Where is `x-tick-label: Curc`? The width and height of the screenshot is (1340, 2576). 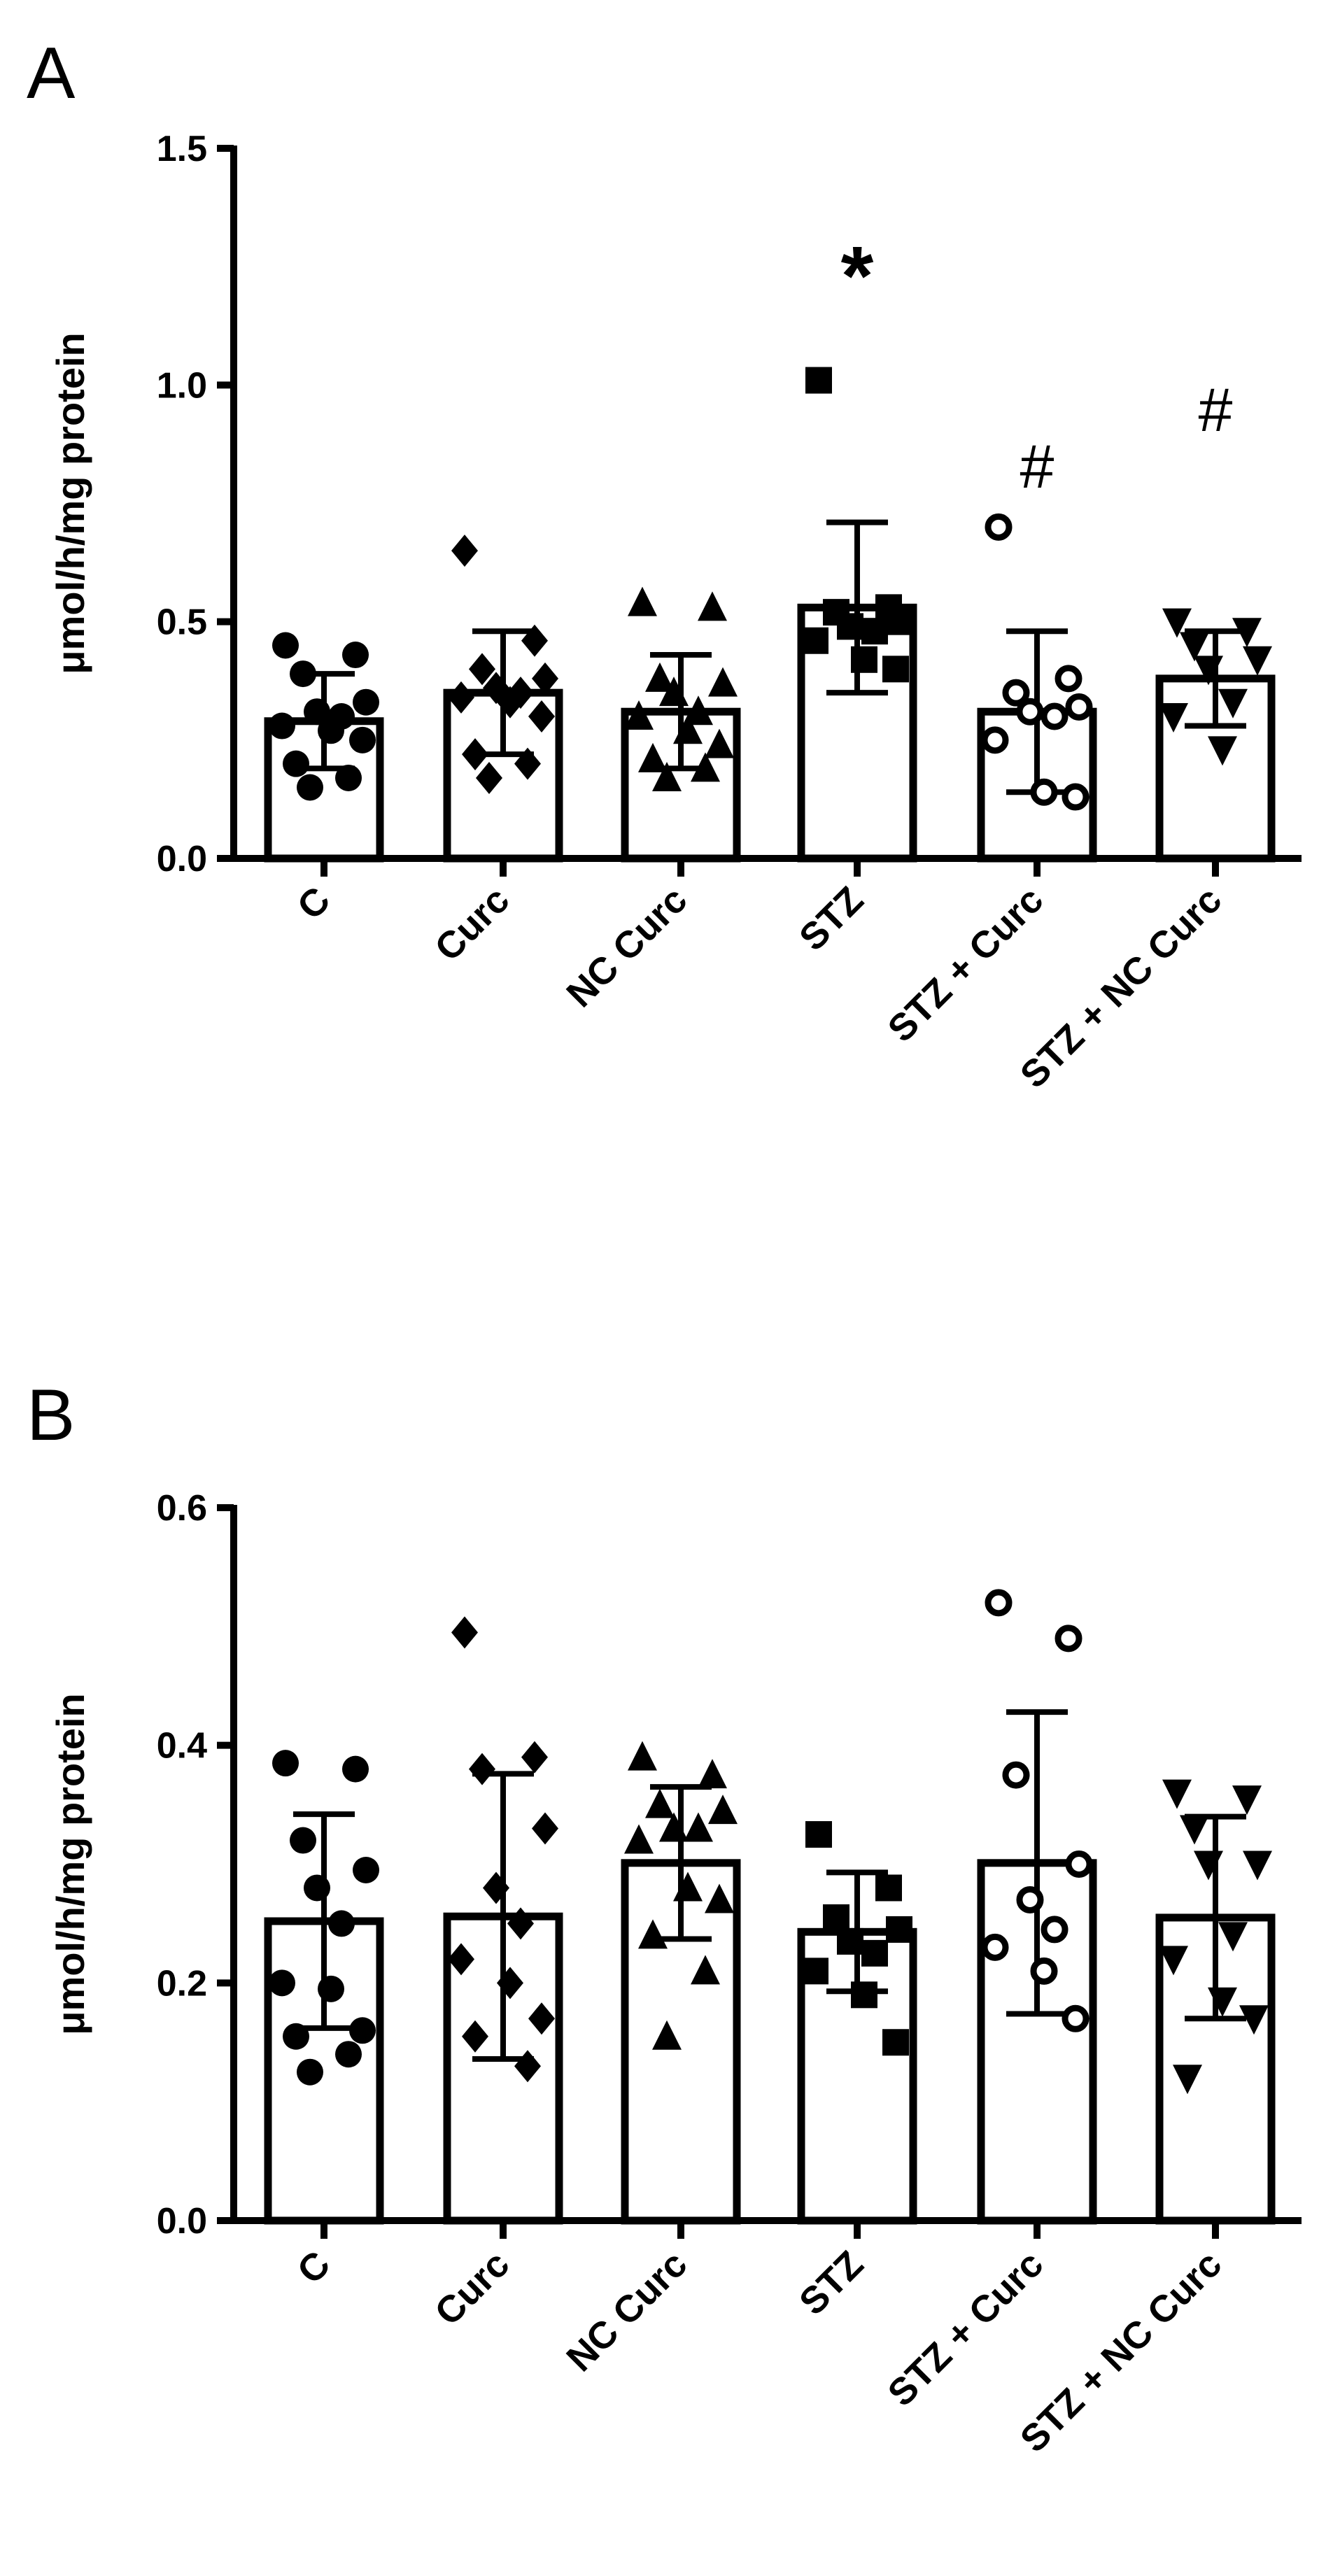 x-tick-label: Curc is located at coordinates (472, 2288).